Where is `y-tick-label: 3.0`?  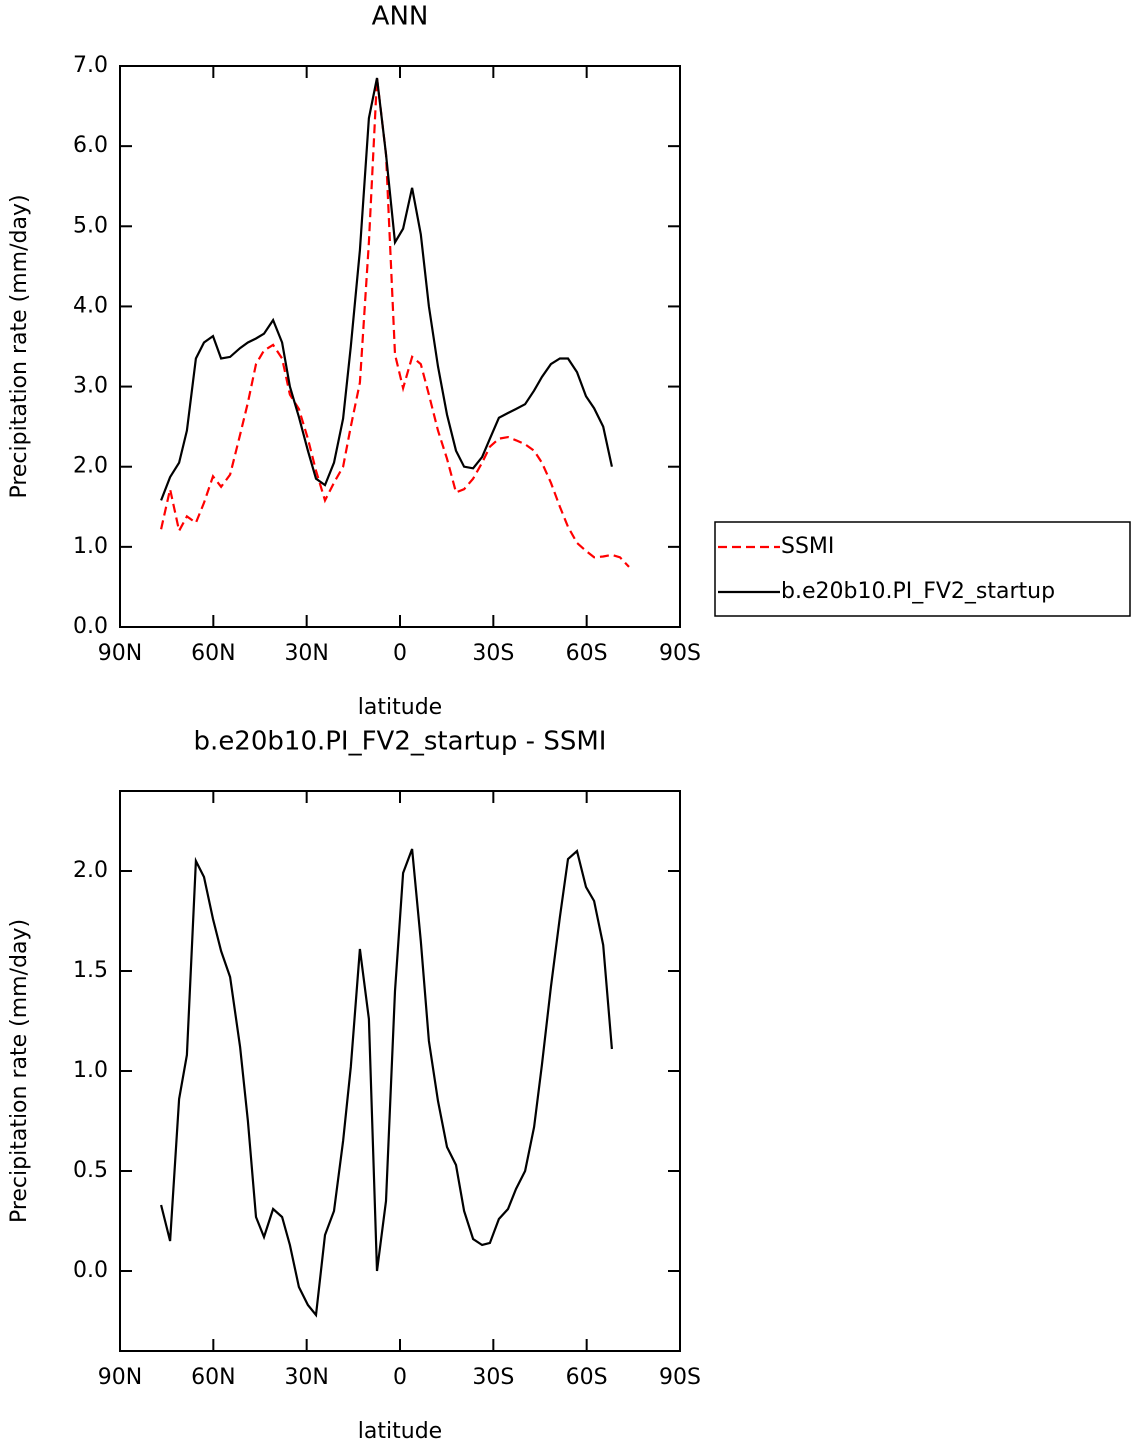 y-tick-label: 3.0 is located at coordinates (90, 386).